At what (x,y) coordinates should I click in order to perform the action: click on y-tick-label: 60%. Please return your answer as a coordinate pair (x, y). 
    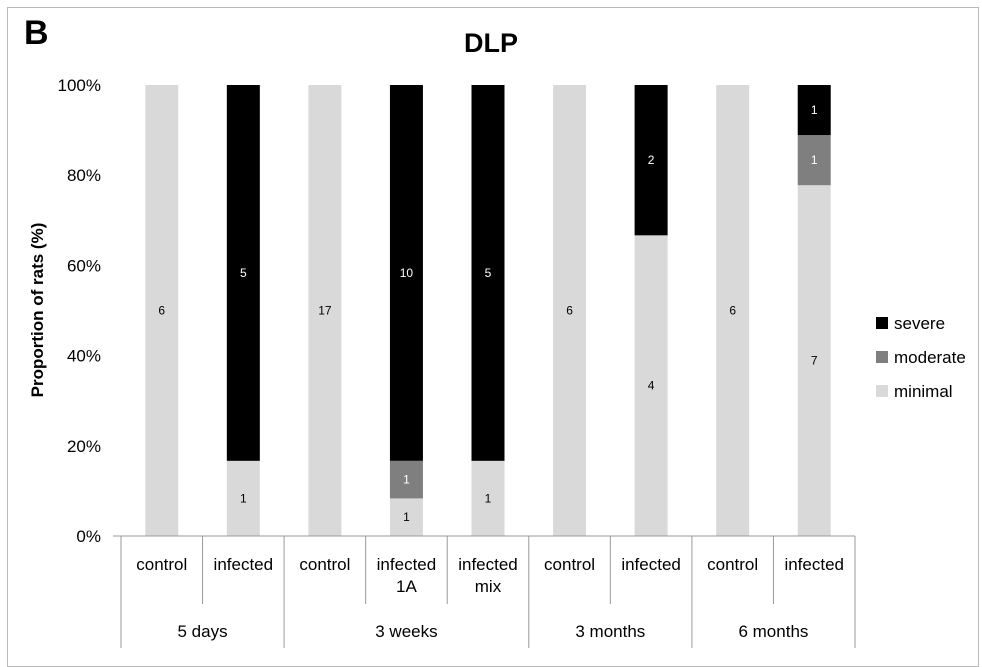
    Looking at the image, I should click on (84, 265).